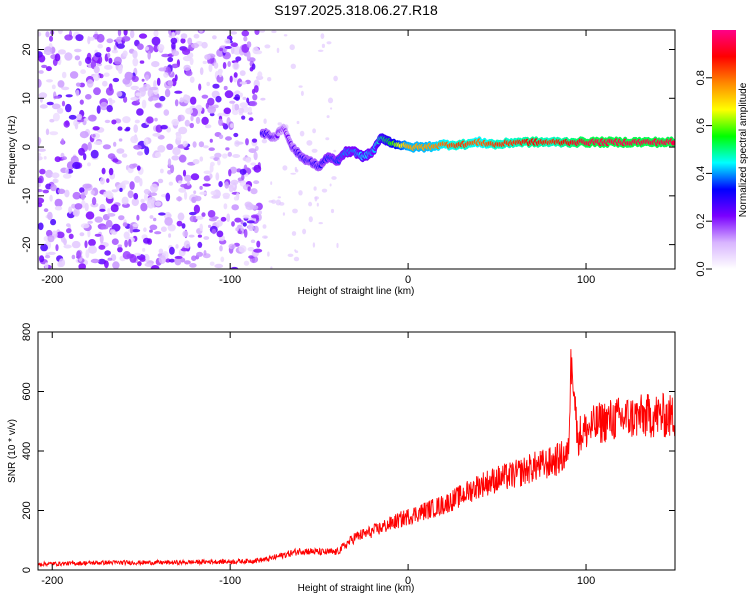  Describe the element at coordinates (701, 77) in the screenshot. I see `colorbar-tick-label: 0.8` at that location.